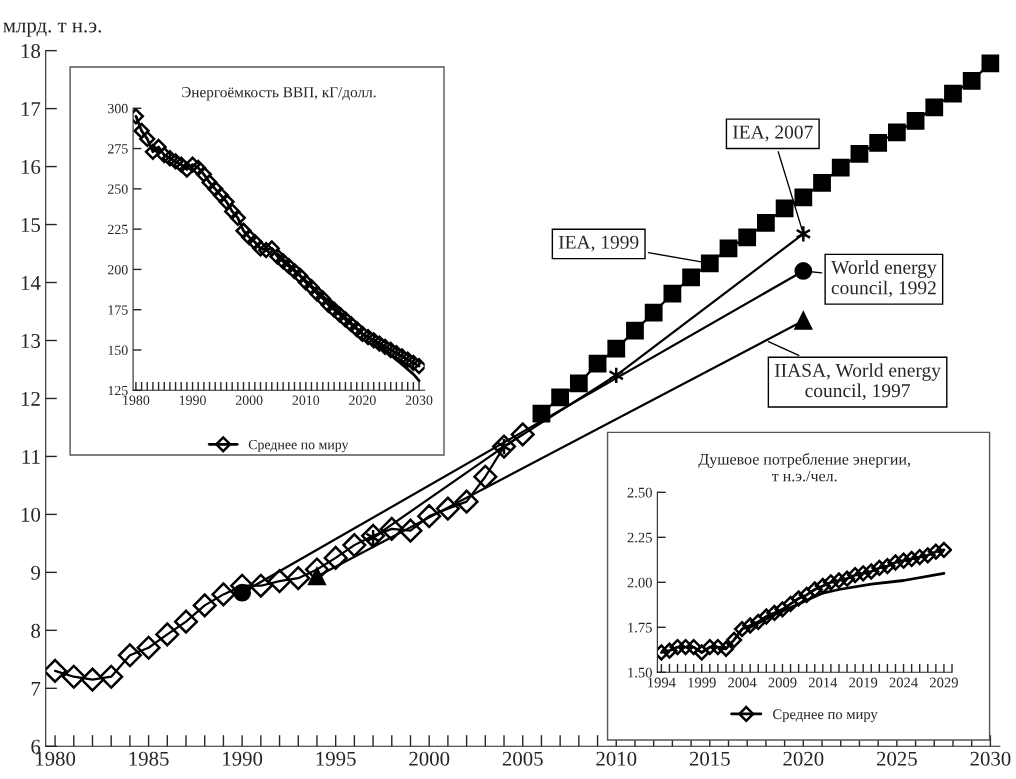 The width and height of the screenshot is (1016, 779). What do you see at coordinates (118, 149) in the screenshot?
I see `y-tick-label: 275` at bounding box center [118, 149].